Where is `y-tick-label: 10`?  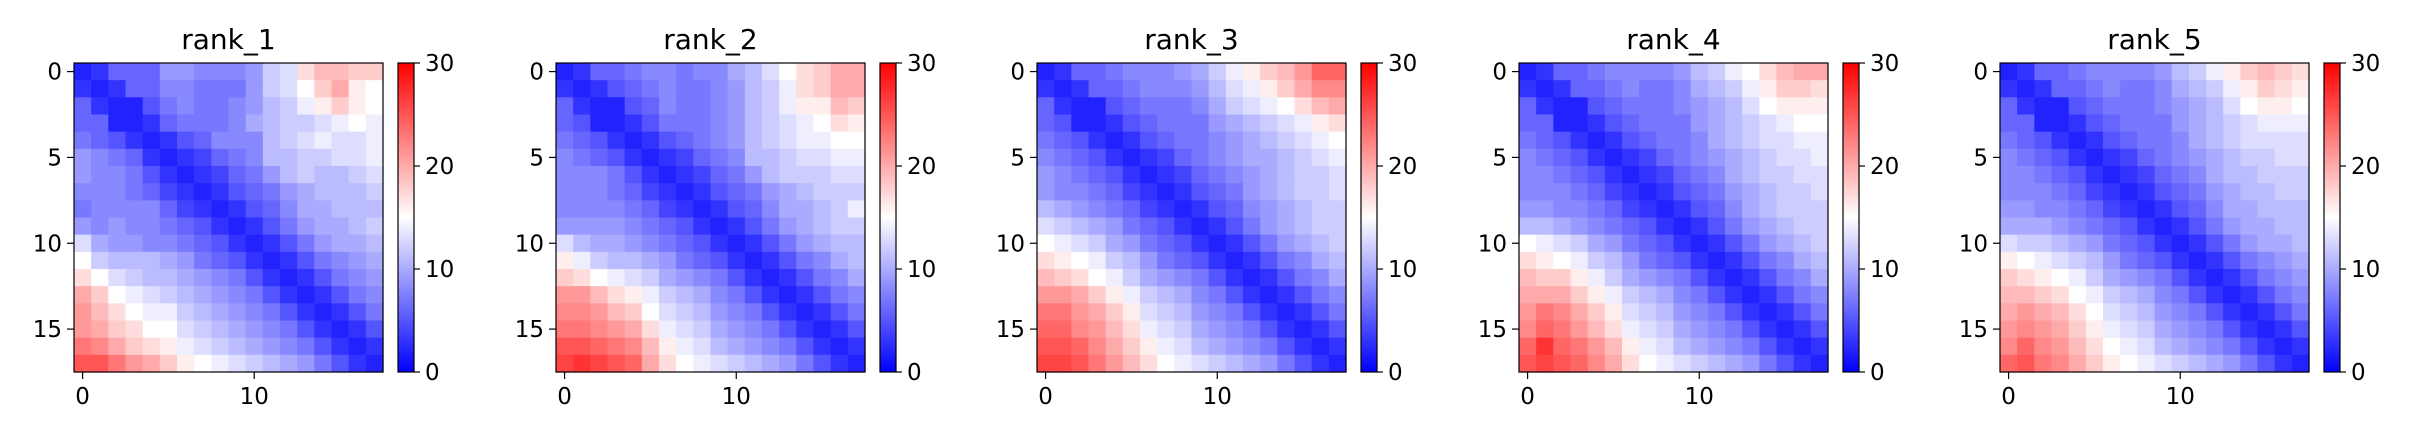 y-tick-label: 10 is located at coordinates (1973, 244).